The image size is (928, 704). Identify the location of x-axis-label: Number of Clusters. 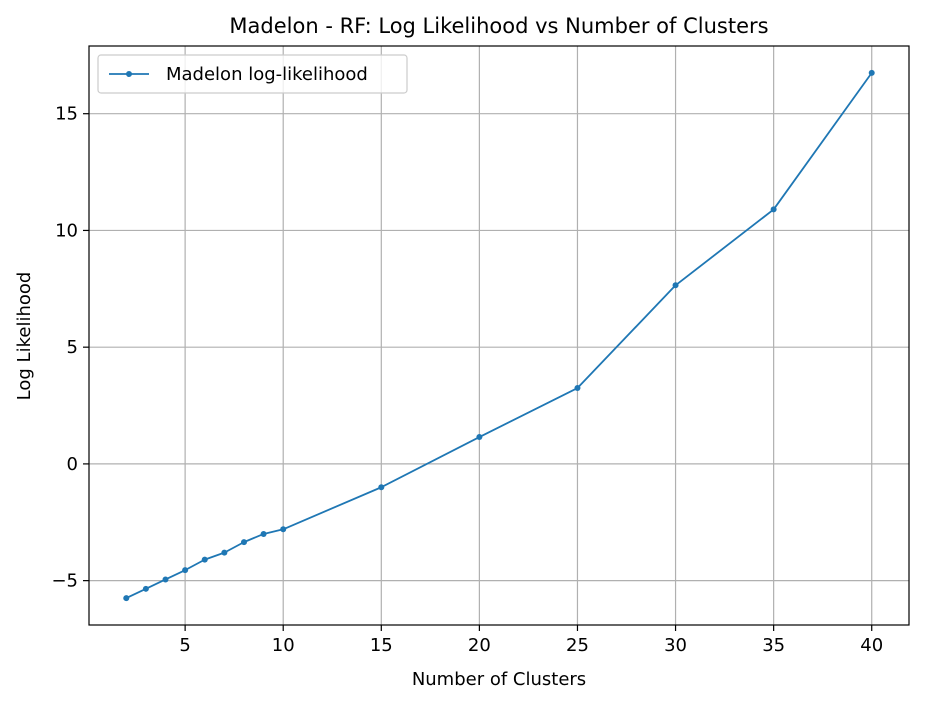
(499, 679).